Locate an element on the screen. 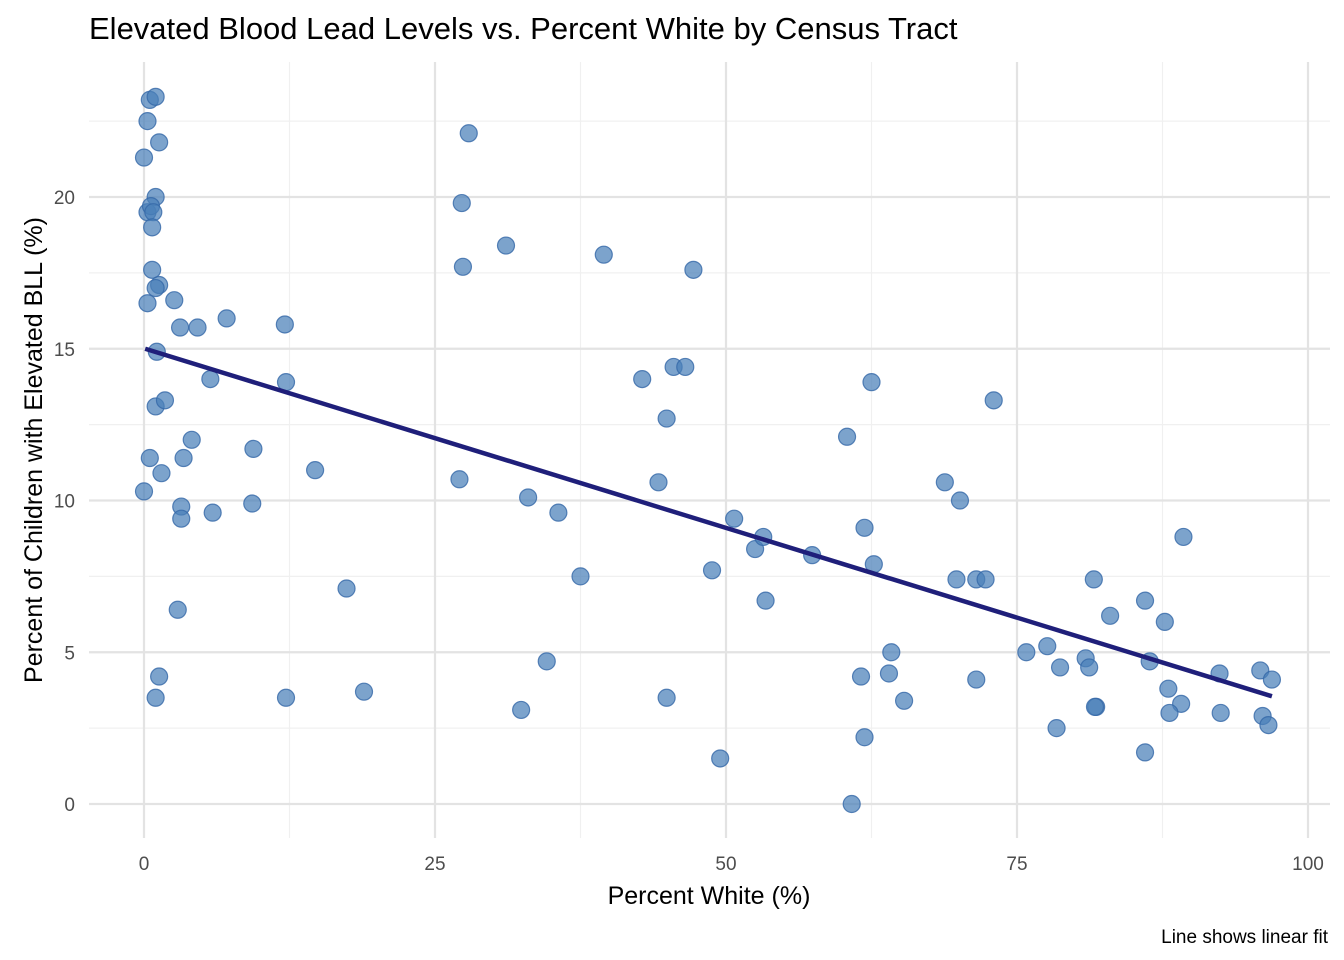 Image resolution: width=1344 pixels, height=960 pixels. chart-caption: Line shows linear fit is located at coordinates (1245, 937).